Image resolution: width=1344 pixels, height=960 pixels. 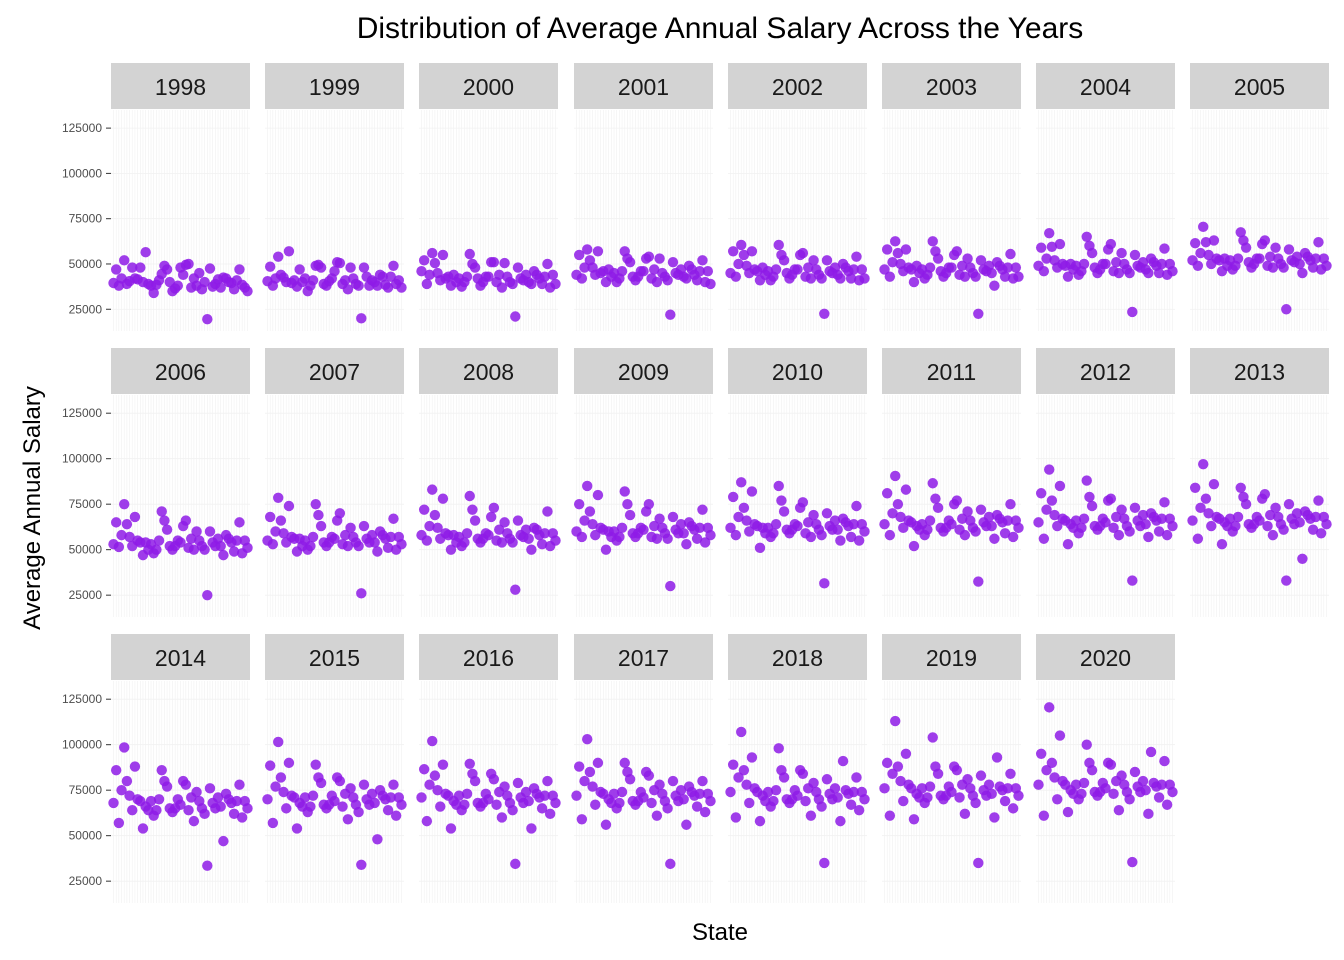 What do you see at coordinates (86, 309) in the screenshot?
I see `y-tick-label: 25000` at bounding box center [86, 309].